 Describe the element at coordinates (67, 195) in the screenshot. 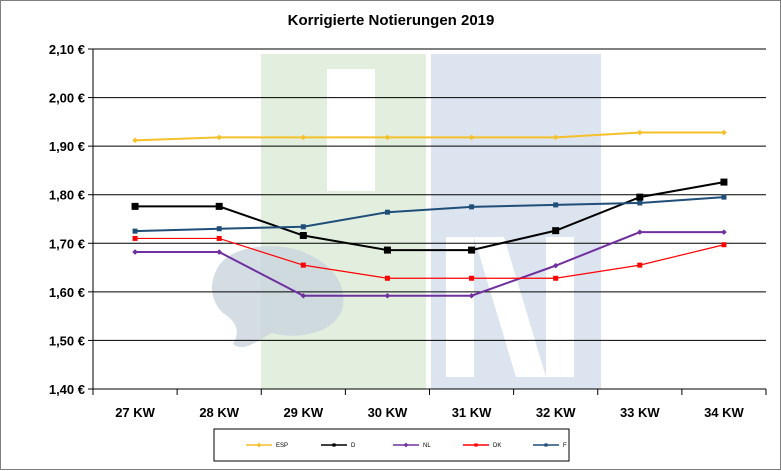

I see `y-tick-label: 1,80 €` at that location.